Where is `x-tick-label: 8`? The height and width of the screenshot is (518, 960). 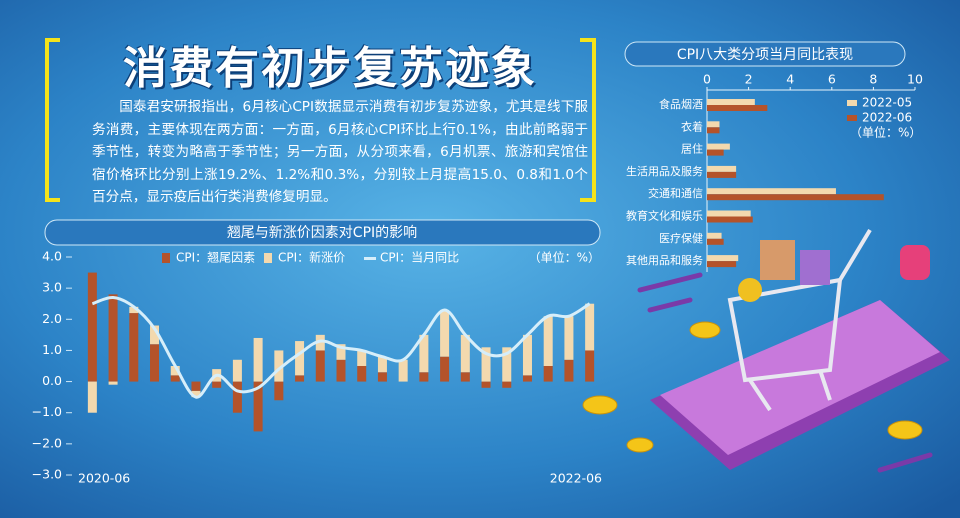
x-tick-label: 8 is located at coordinates (873, 79).